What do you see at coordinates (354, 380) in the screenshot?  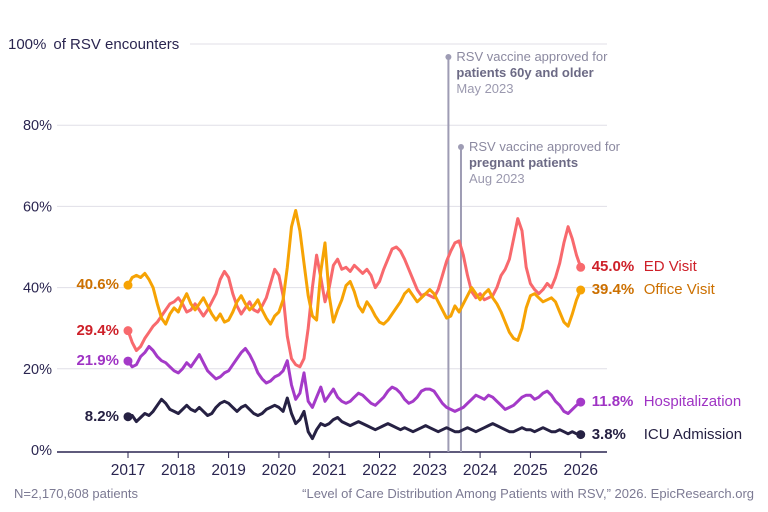 I see `series-line-hospitalization` at bounding box center [354, 380].